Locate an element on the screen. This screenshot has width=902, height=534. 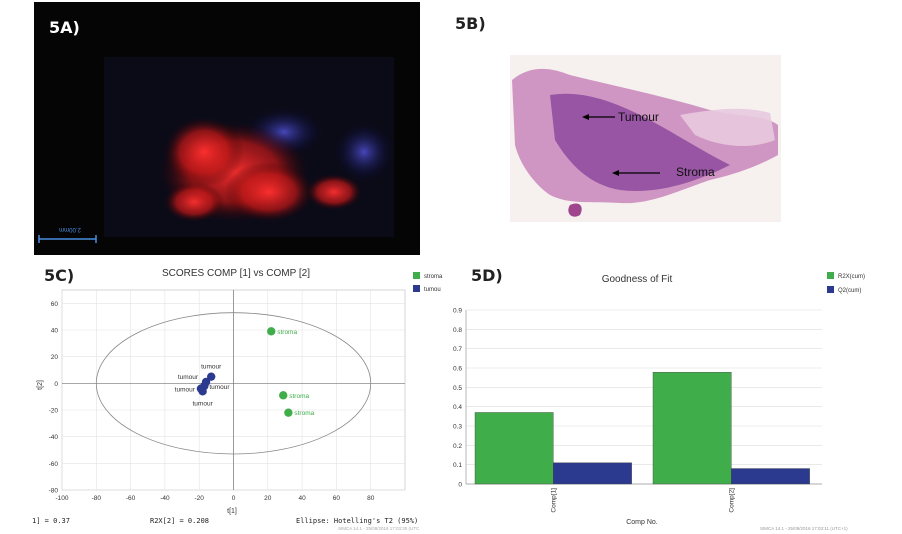
y-axis-label: t[2] is located at coordinates (40, 385).